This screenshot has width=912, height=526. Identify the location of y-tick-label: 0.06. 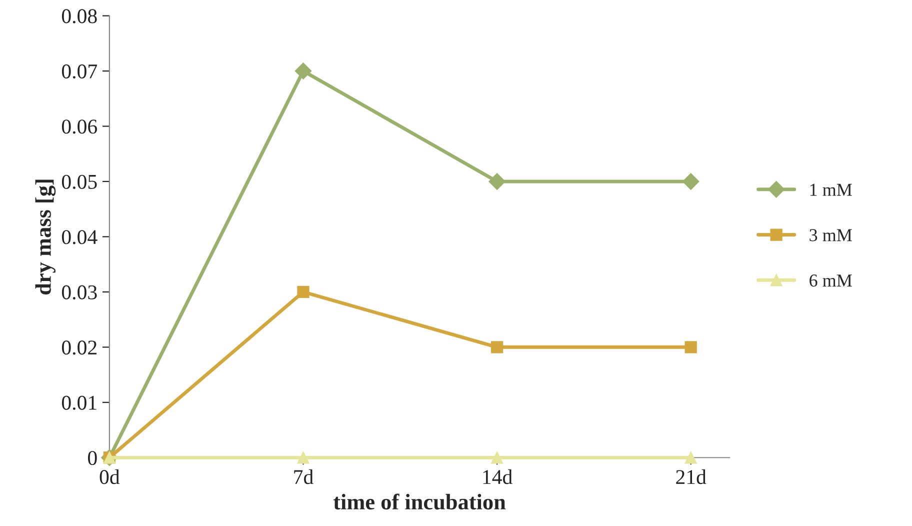
(80, 127).